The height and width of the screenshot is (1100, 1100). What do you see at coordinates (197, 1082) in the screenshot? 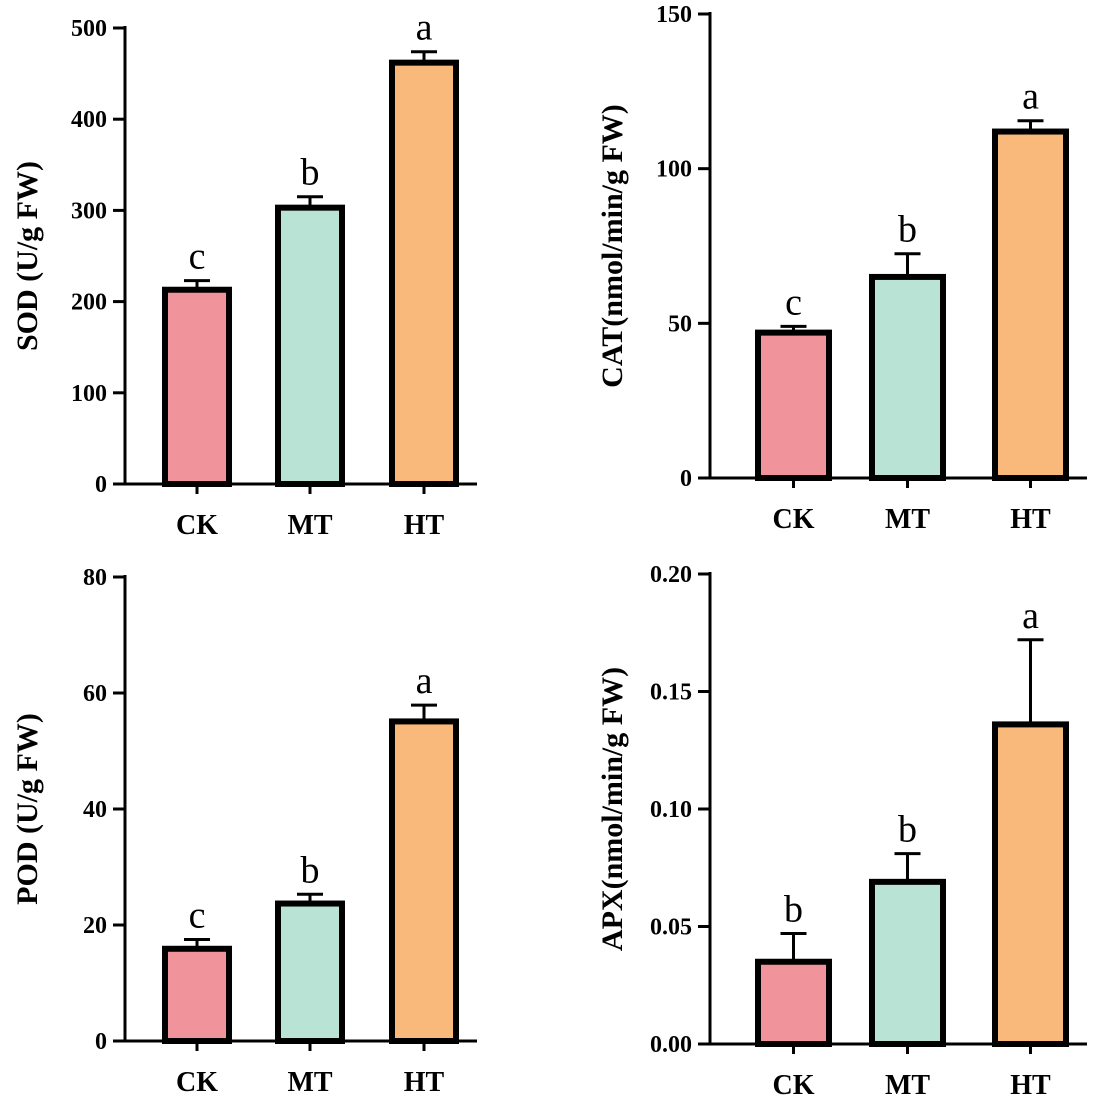
I see `pod-category-label-ck: CK` at bounding box center [197, 1082].